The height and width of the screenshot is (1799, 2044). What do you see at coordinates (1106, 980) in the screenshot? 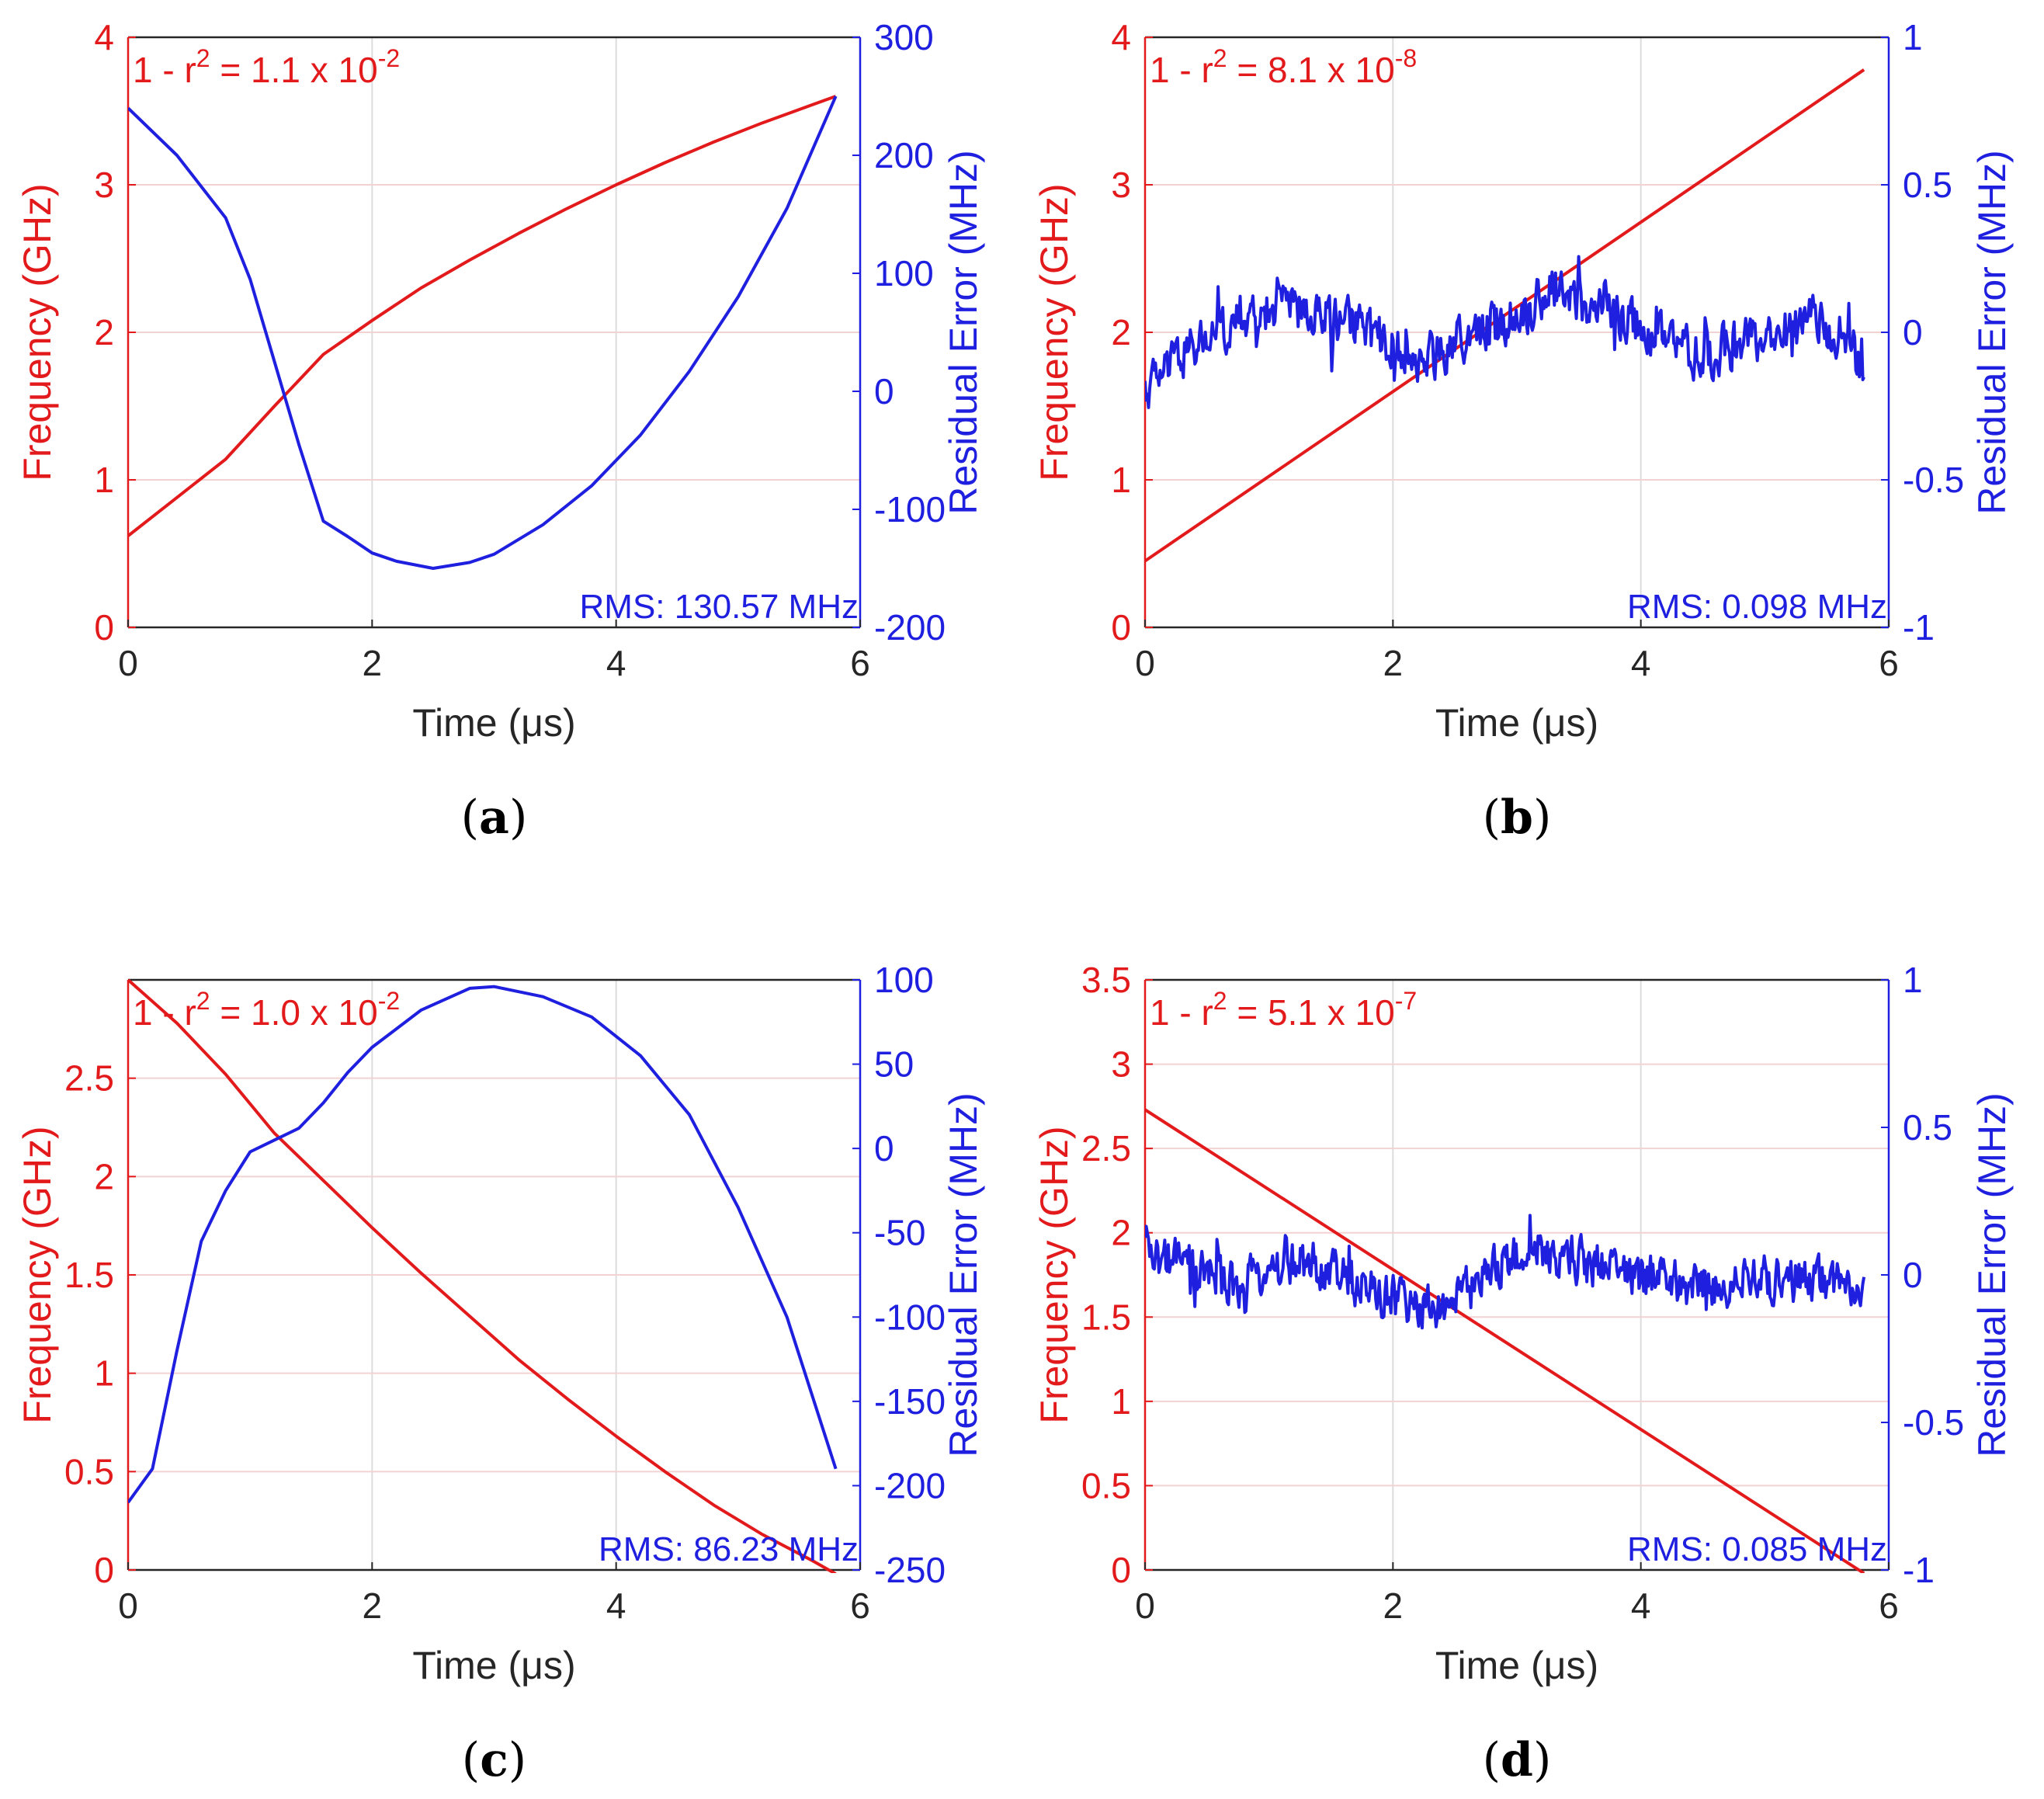
I see `y-left-tick-label: 3.5` at bounding box center [1106, 980].